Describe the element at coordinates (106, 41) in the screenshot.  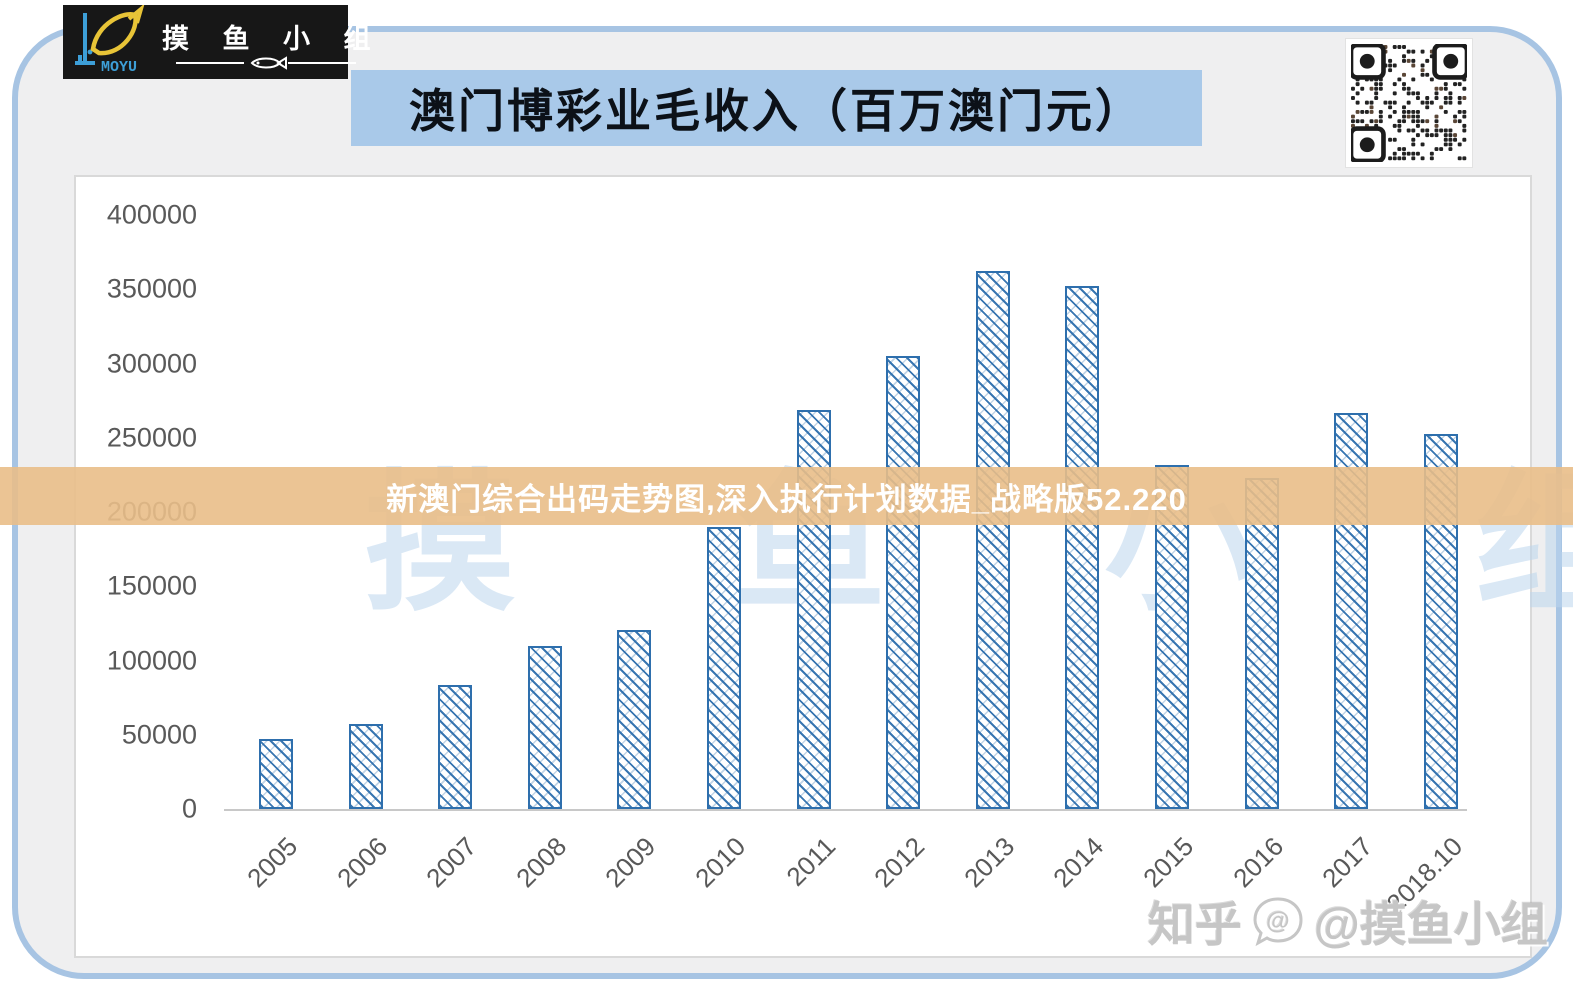
I see `fish-icon: MOYU` at that location.